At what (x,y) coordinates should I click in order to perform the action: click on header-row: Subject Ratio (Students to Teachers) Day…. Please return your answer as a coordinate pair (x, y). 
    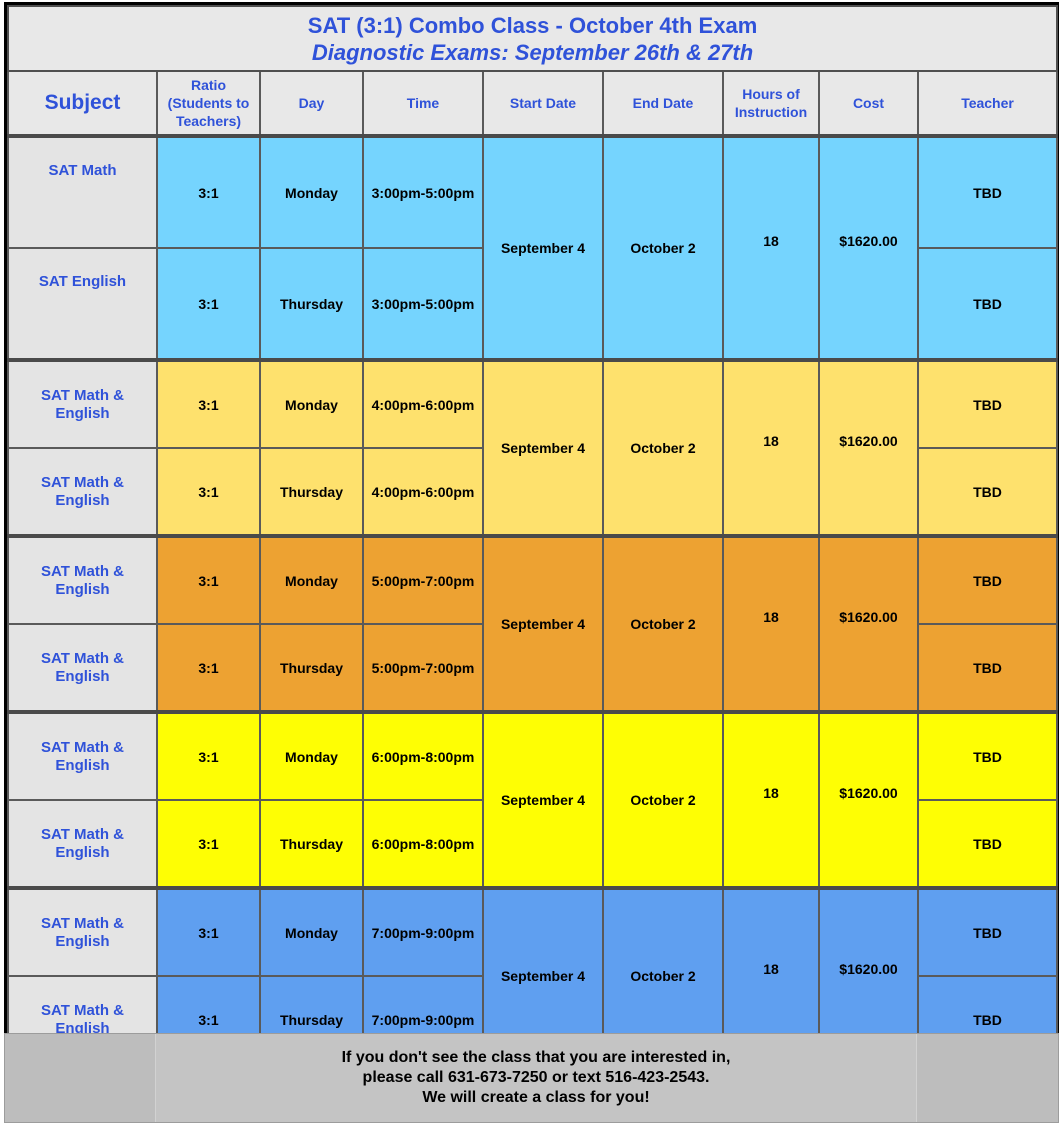
    Looking at the image, I should click on (533, 103).